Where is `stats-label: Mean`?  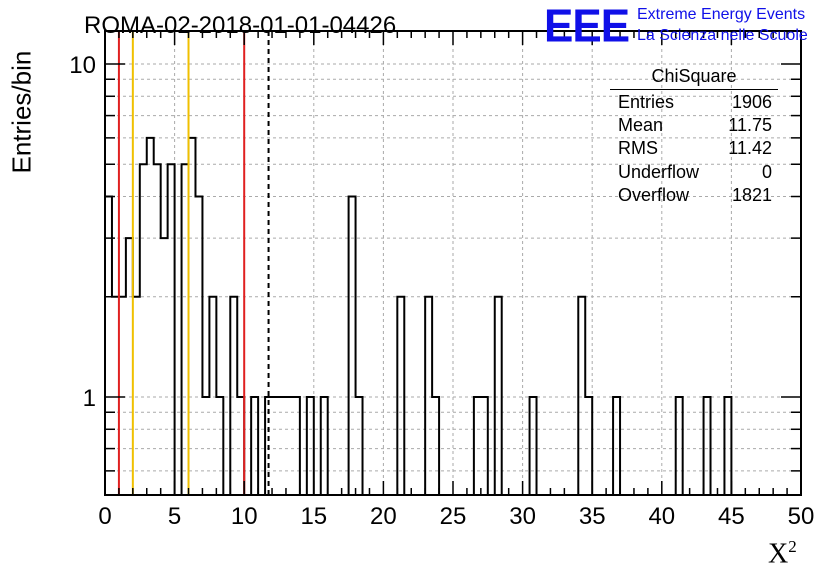
stats-label: Mean is located at coordinates (641, 125).